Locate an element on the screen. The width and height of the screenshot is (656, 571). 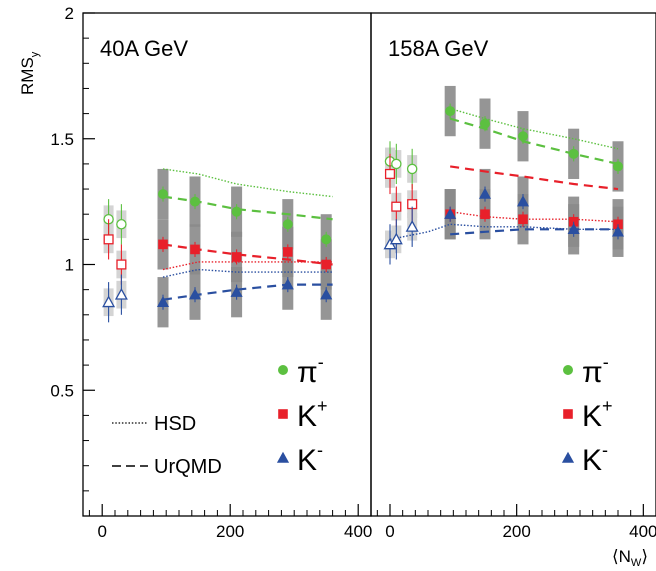
panel-left-title: 40A GeV is located at coordinates (144, 48).